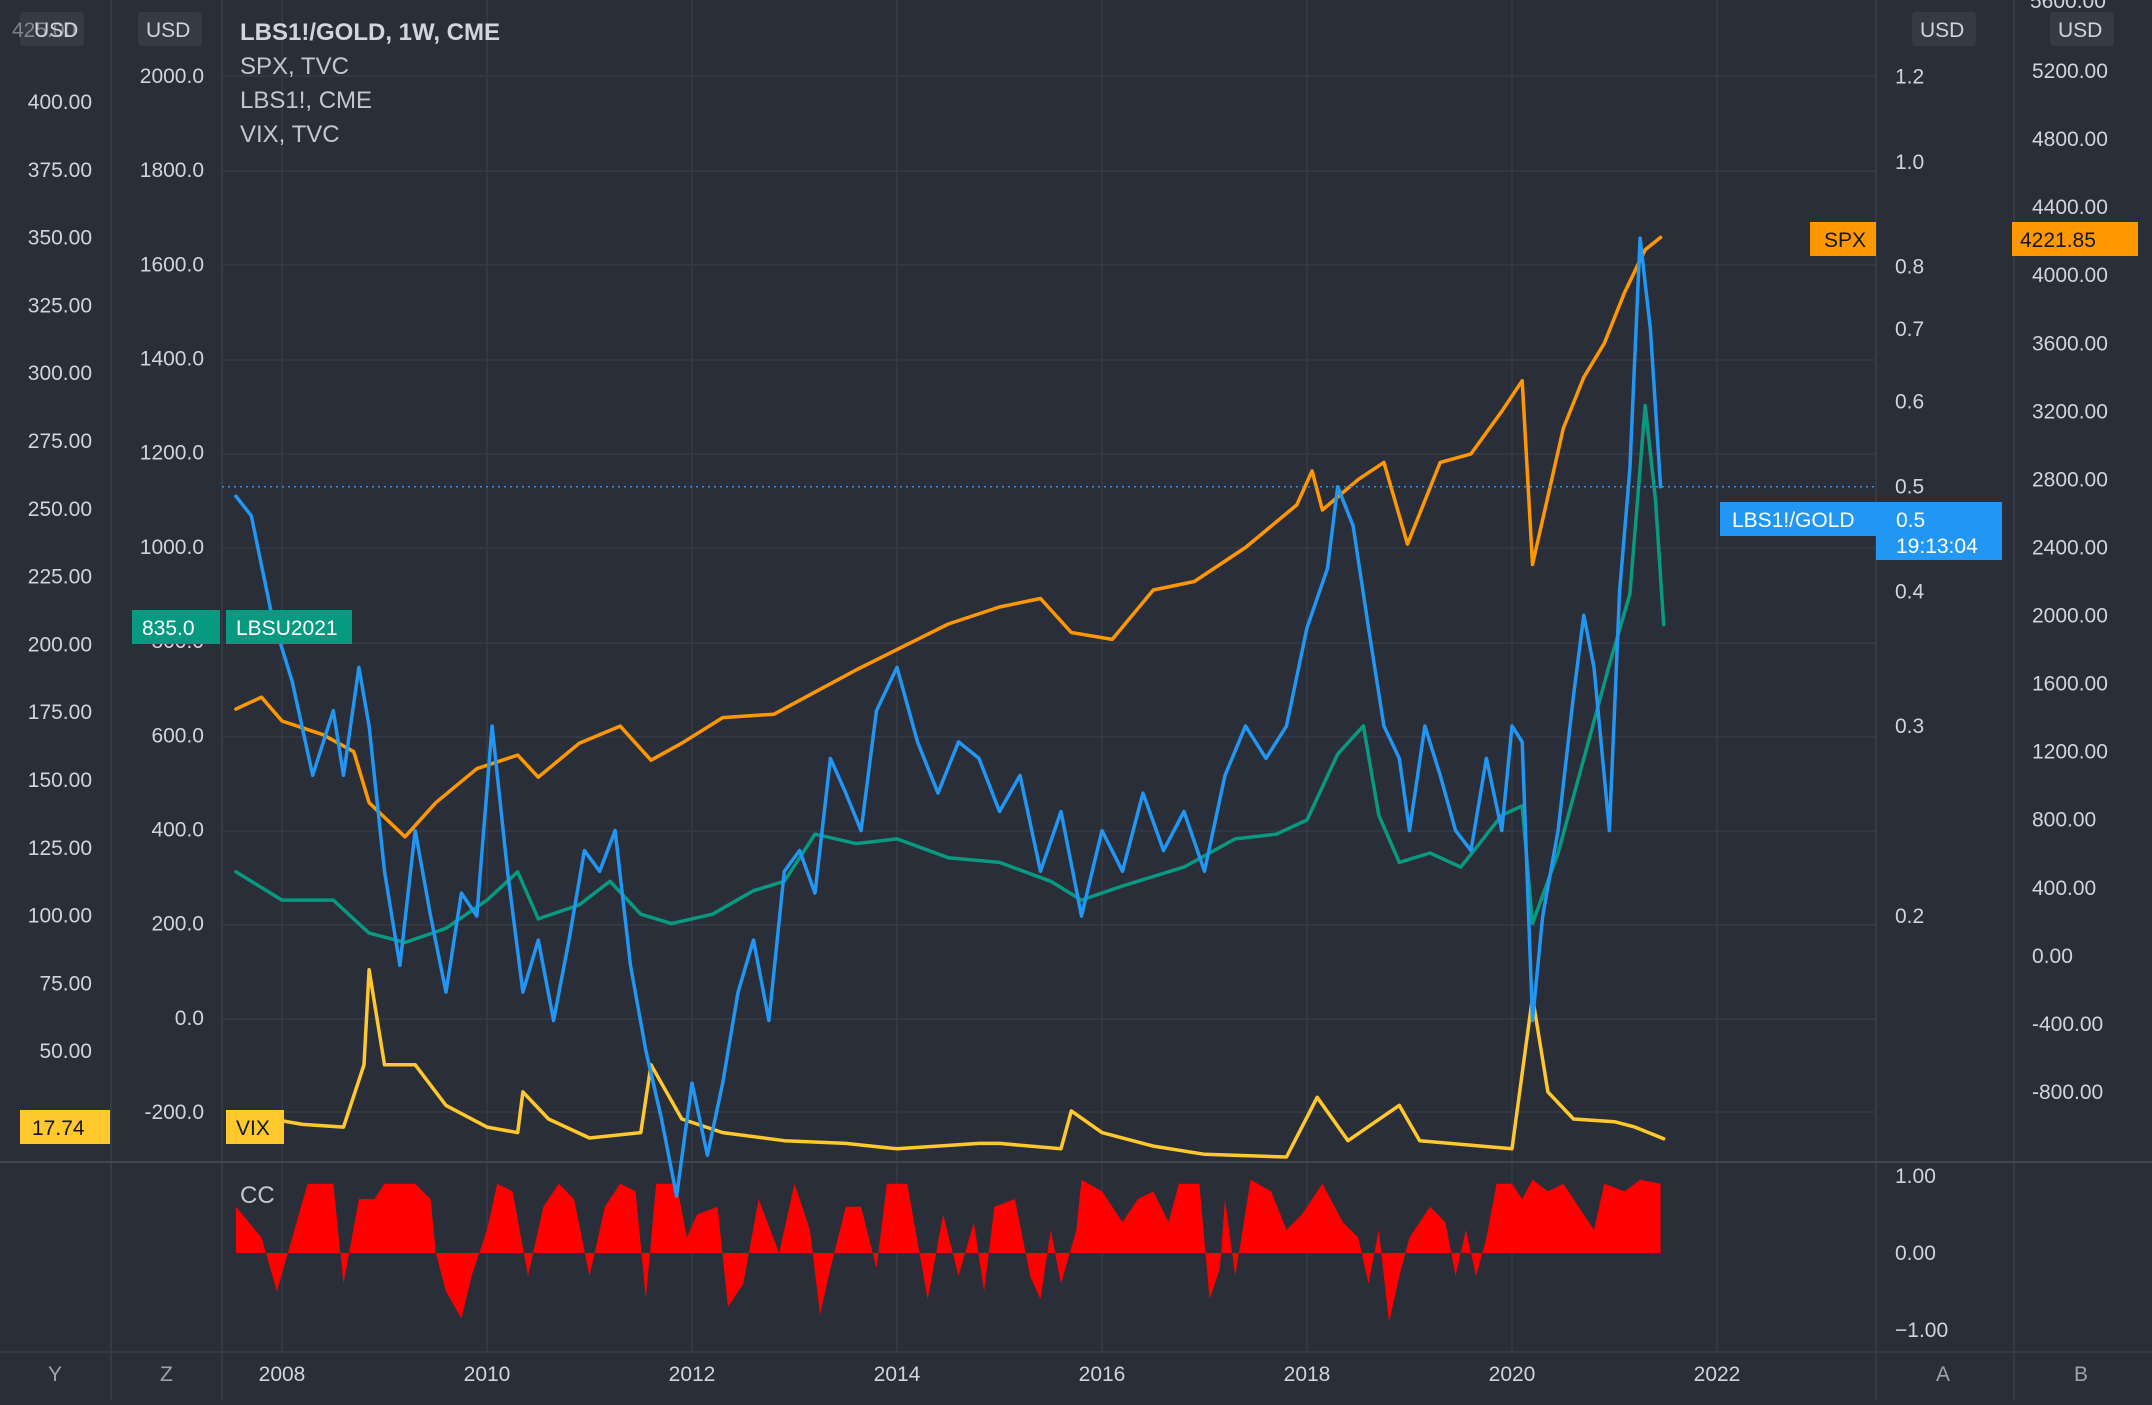 The width and height of the screenshot is (2152, 1405). I want to click on x-axis-tick-3: 2014, so click(897, 1374).